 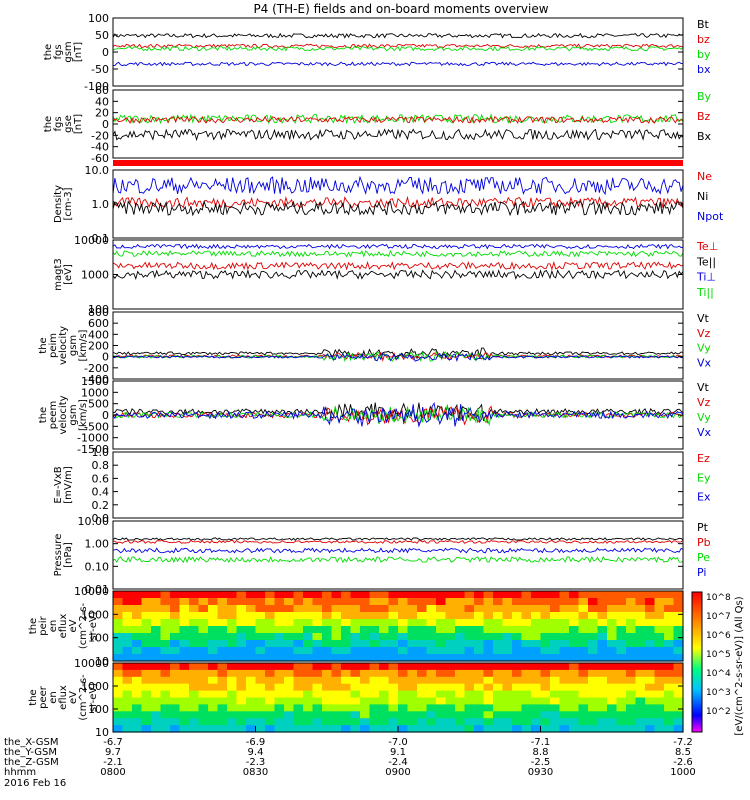 What do you see at coordinates (398, 415) in the screenshot?
I see `series-Vz-line` at bounding box center [398, 415].